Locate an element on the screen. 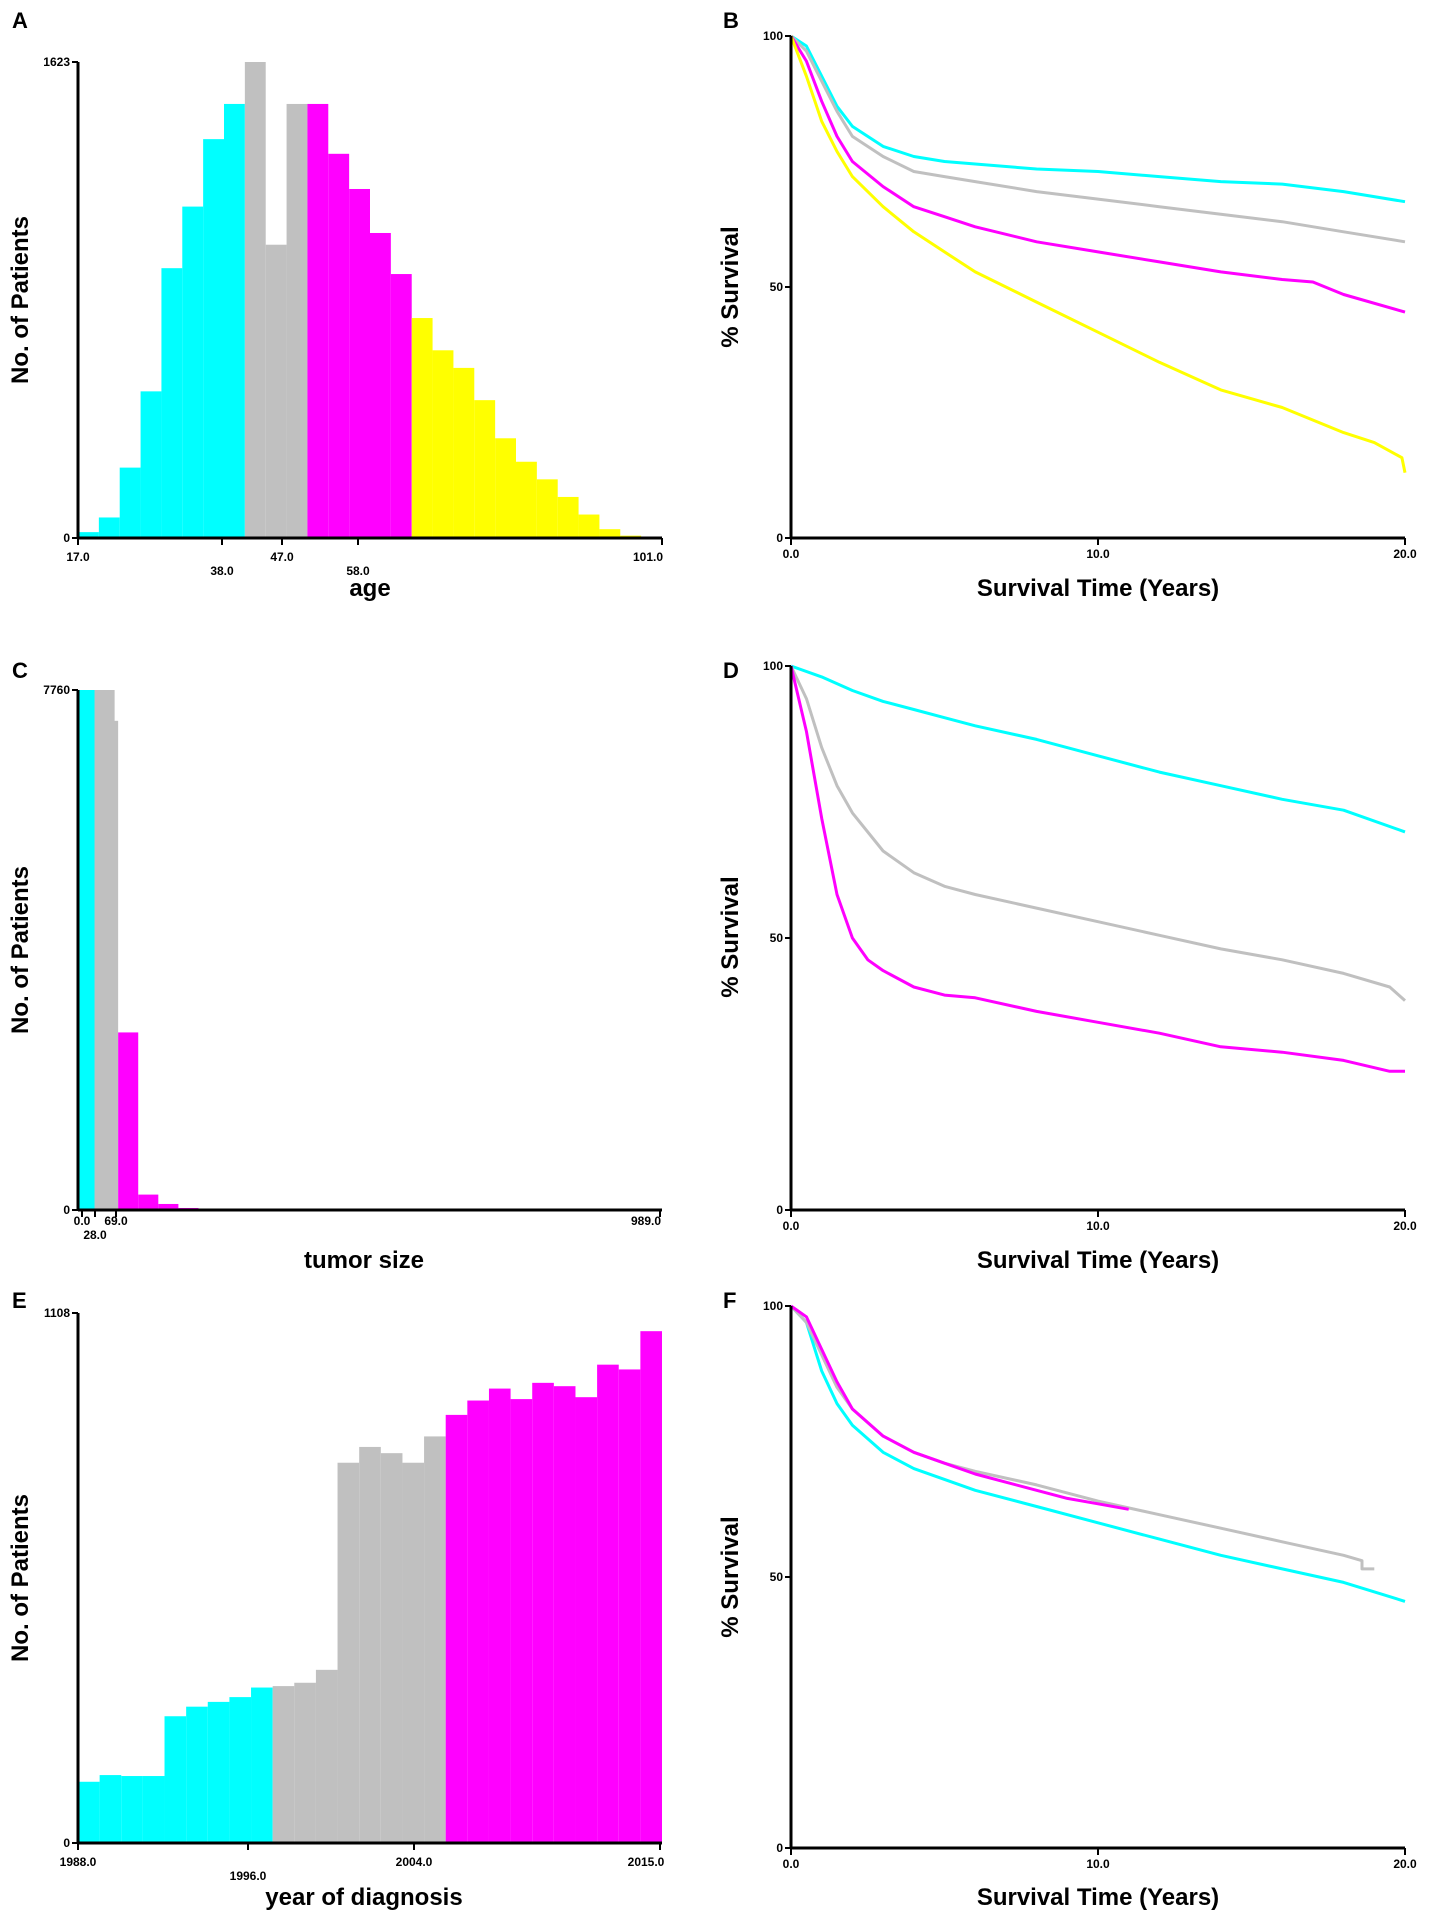 This screenshot has height=1916, width=1432. x-axis-label: tumor size is located at coordinates (364, 1260).